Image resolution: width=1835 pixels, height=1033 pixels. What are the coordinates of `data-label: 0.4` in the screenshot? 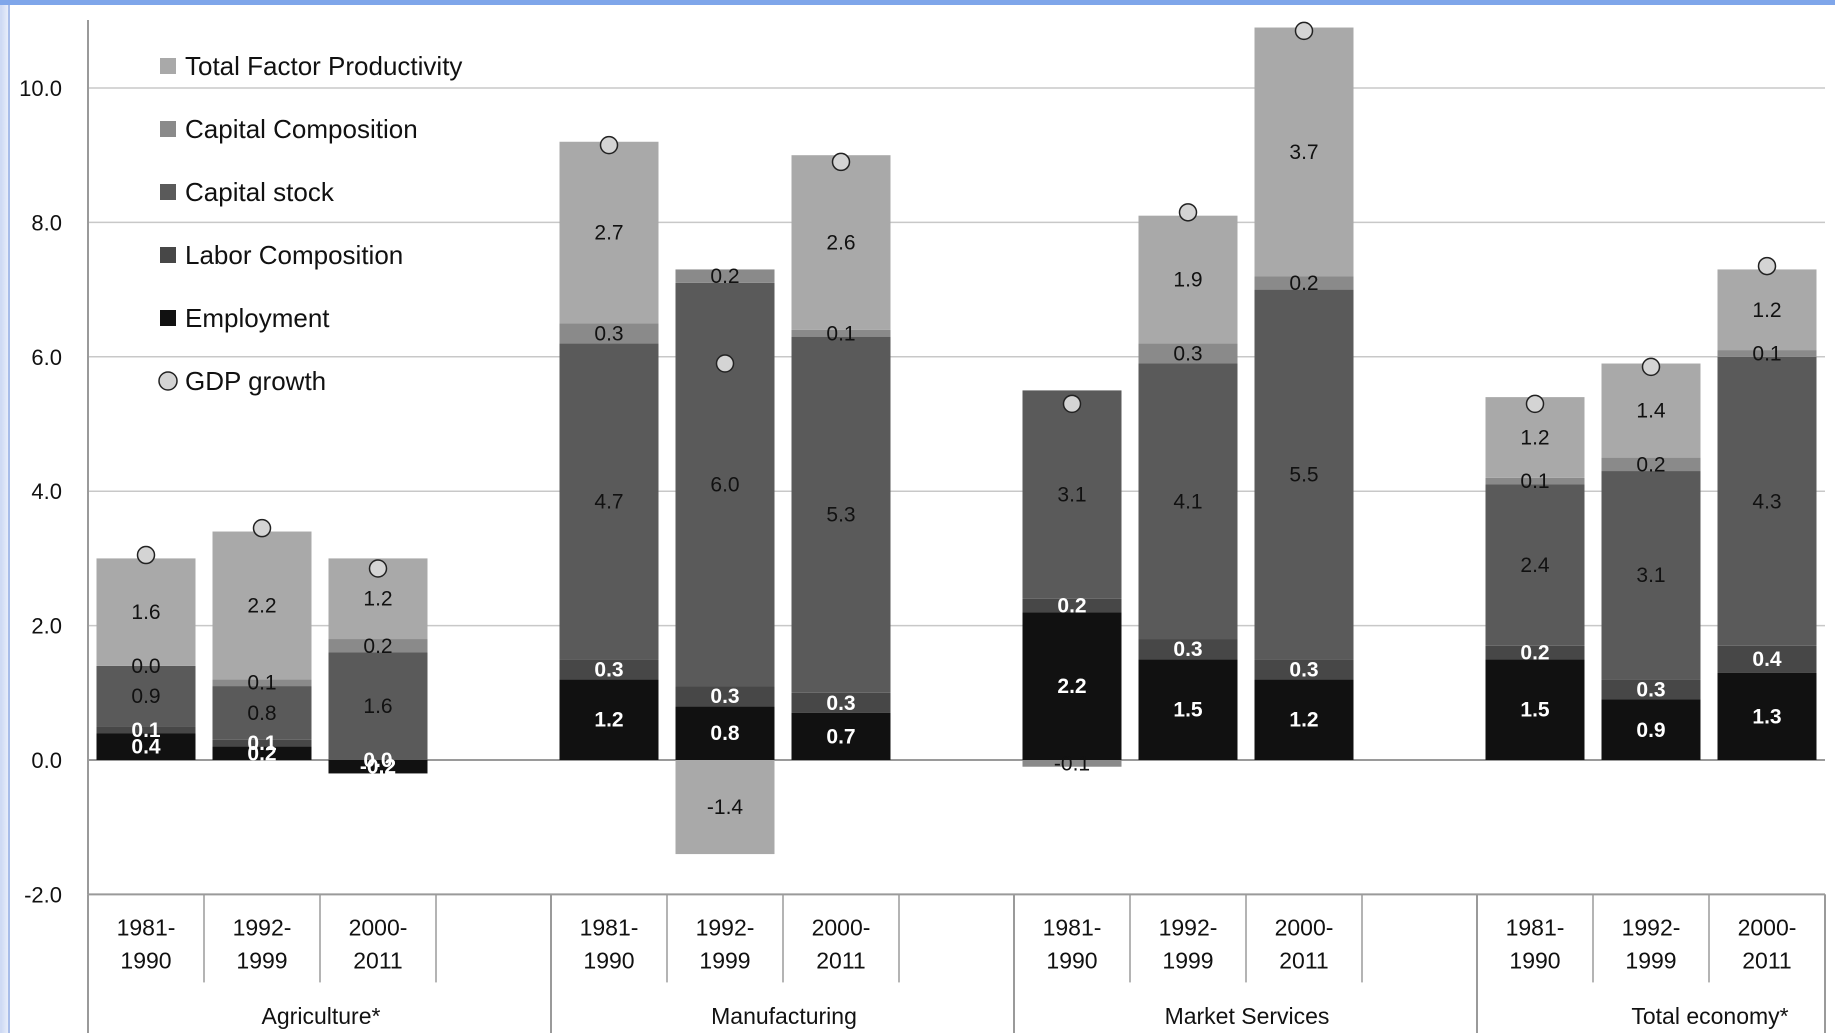 It's located at (146, 747).